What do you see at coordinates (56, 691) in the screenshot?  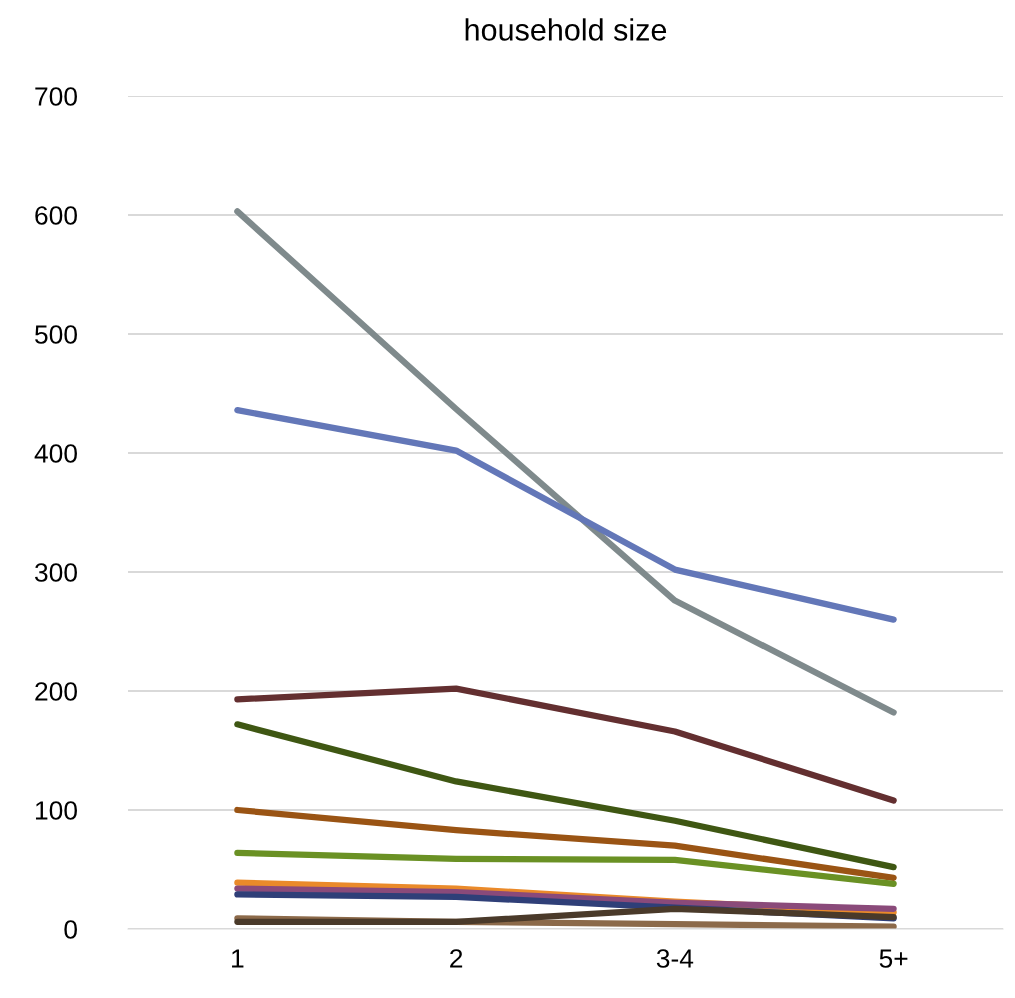 I see `y-tick-label: 200` at bounding box center [56, 691].